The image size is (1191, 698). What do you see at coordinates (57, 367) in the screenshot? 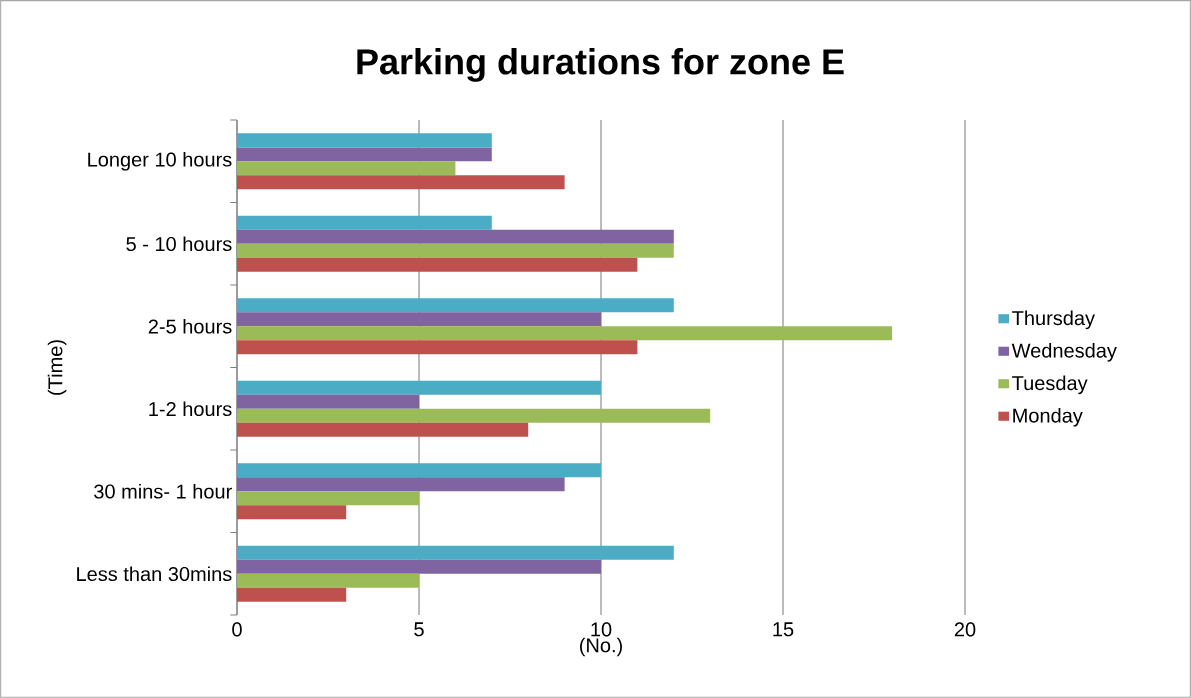
I see `y-axis-title: (Time)` at bounding box center [57, 367].